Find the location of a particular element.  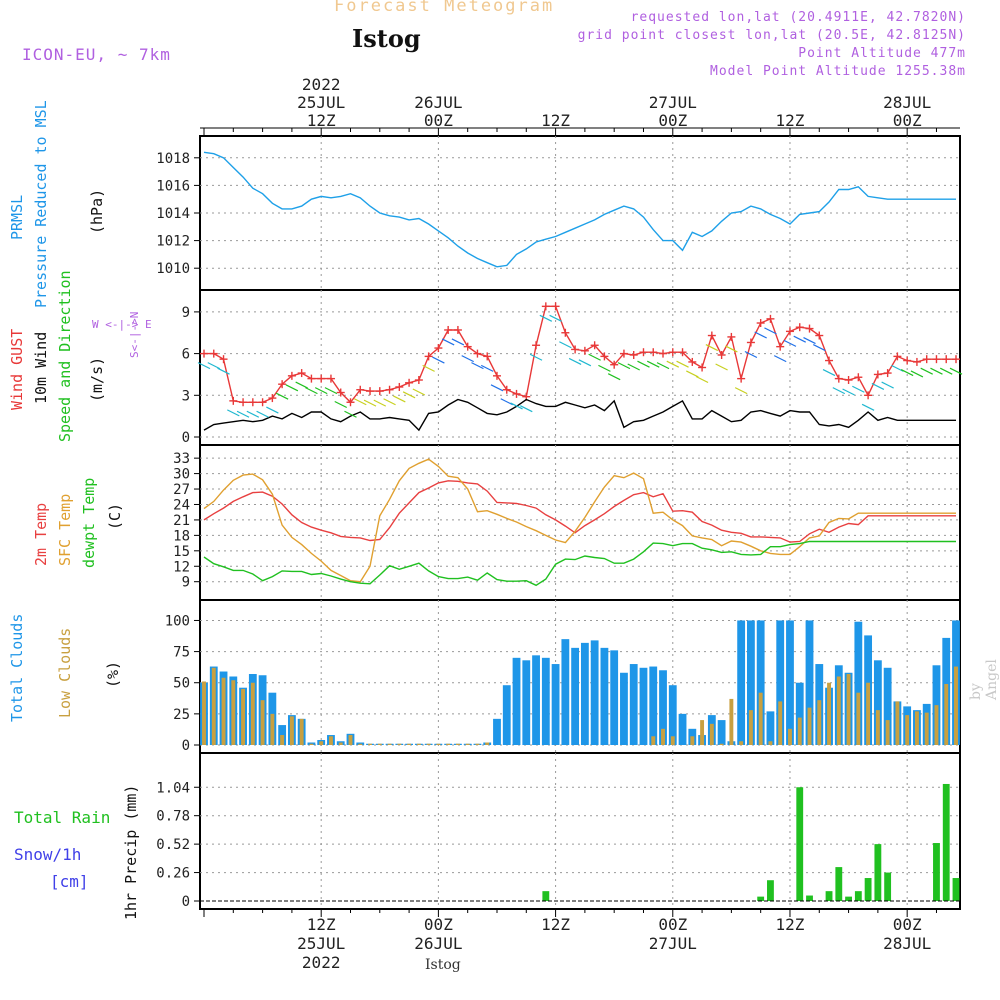

y-tick-label: 30 is located at coordinates (181, 475).